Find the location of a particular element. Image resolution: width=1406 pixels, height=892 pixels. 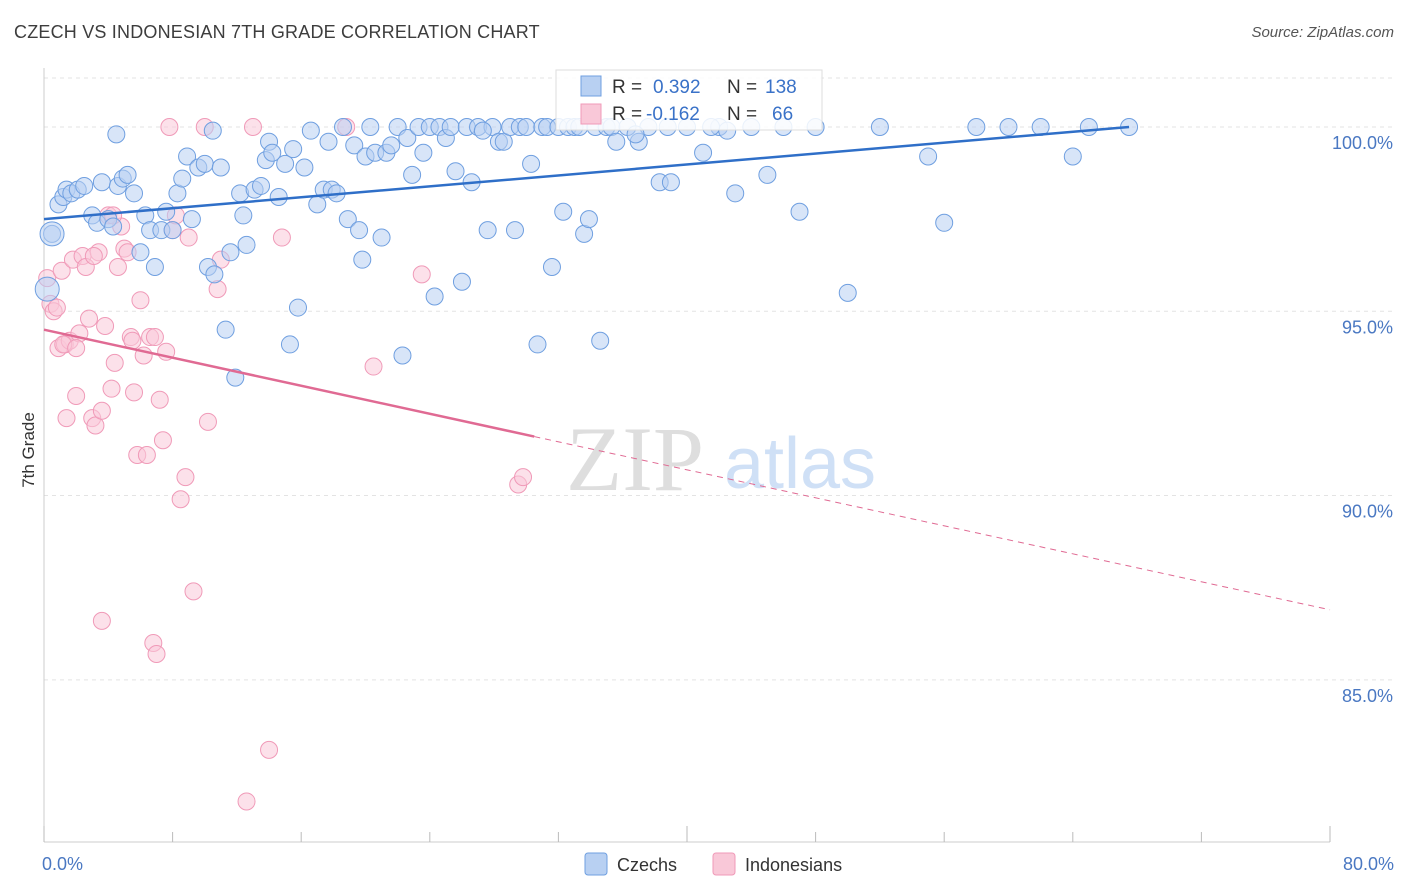

x-tick-label: 80.0% is located at coordinates (1368, 864).